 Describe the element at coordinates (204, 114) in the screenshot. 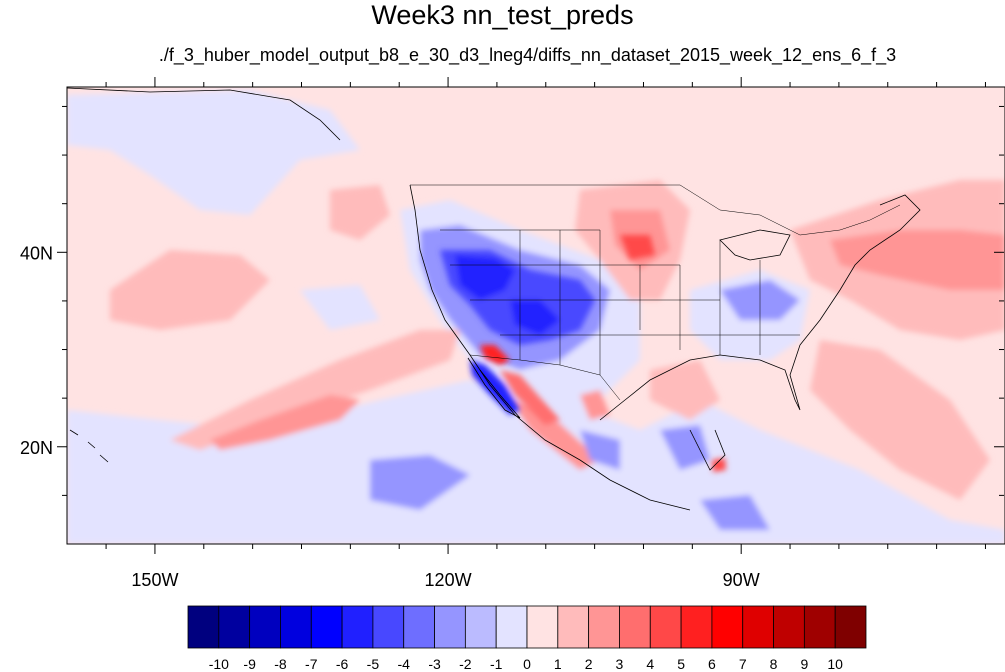

I see `alaska-coast-line` at that location.